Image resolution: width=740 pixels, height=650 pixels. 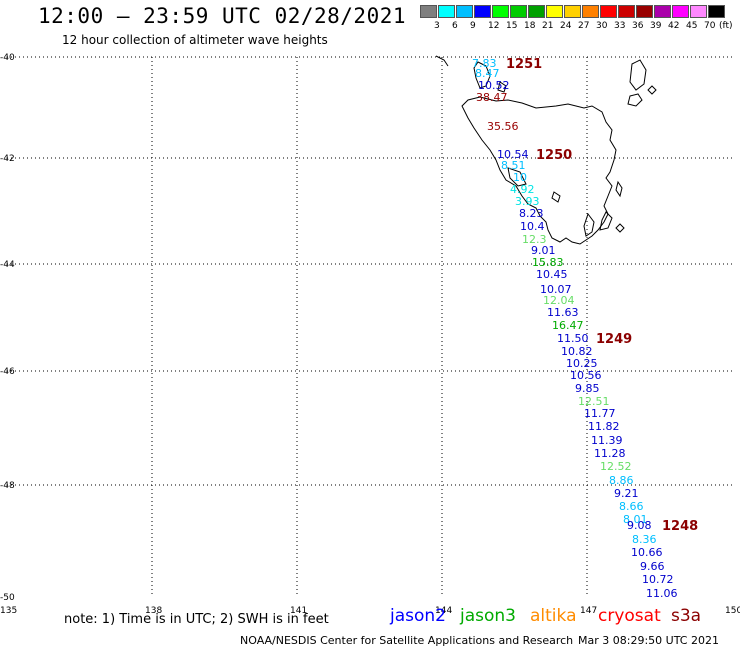 I want to click on color-scale-bar, so click(x=573, y=11).